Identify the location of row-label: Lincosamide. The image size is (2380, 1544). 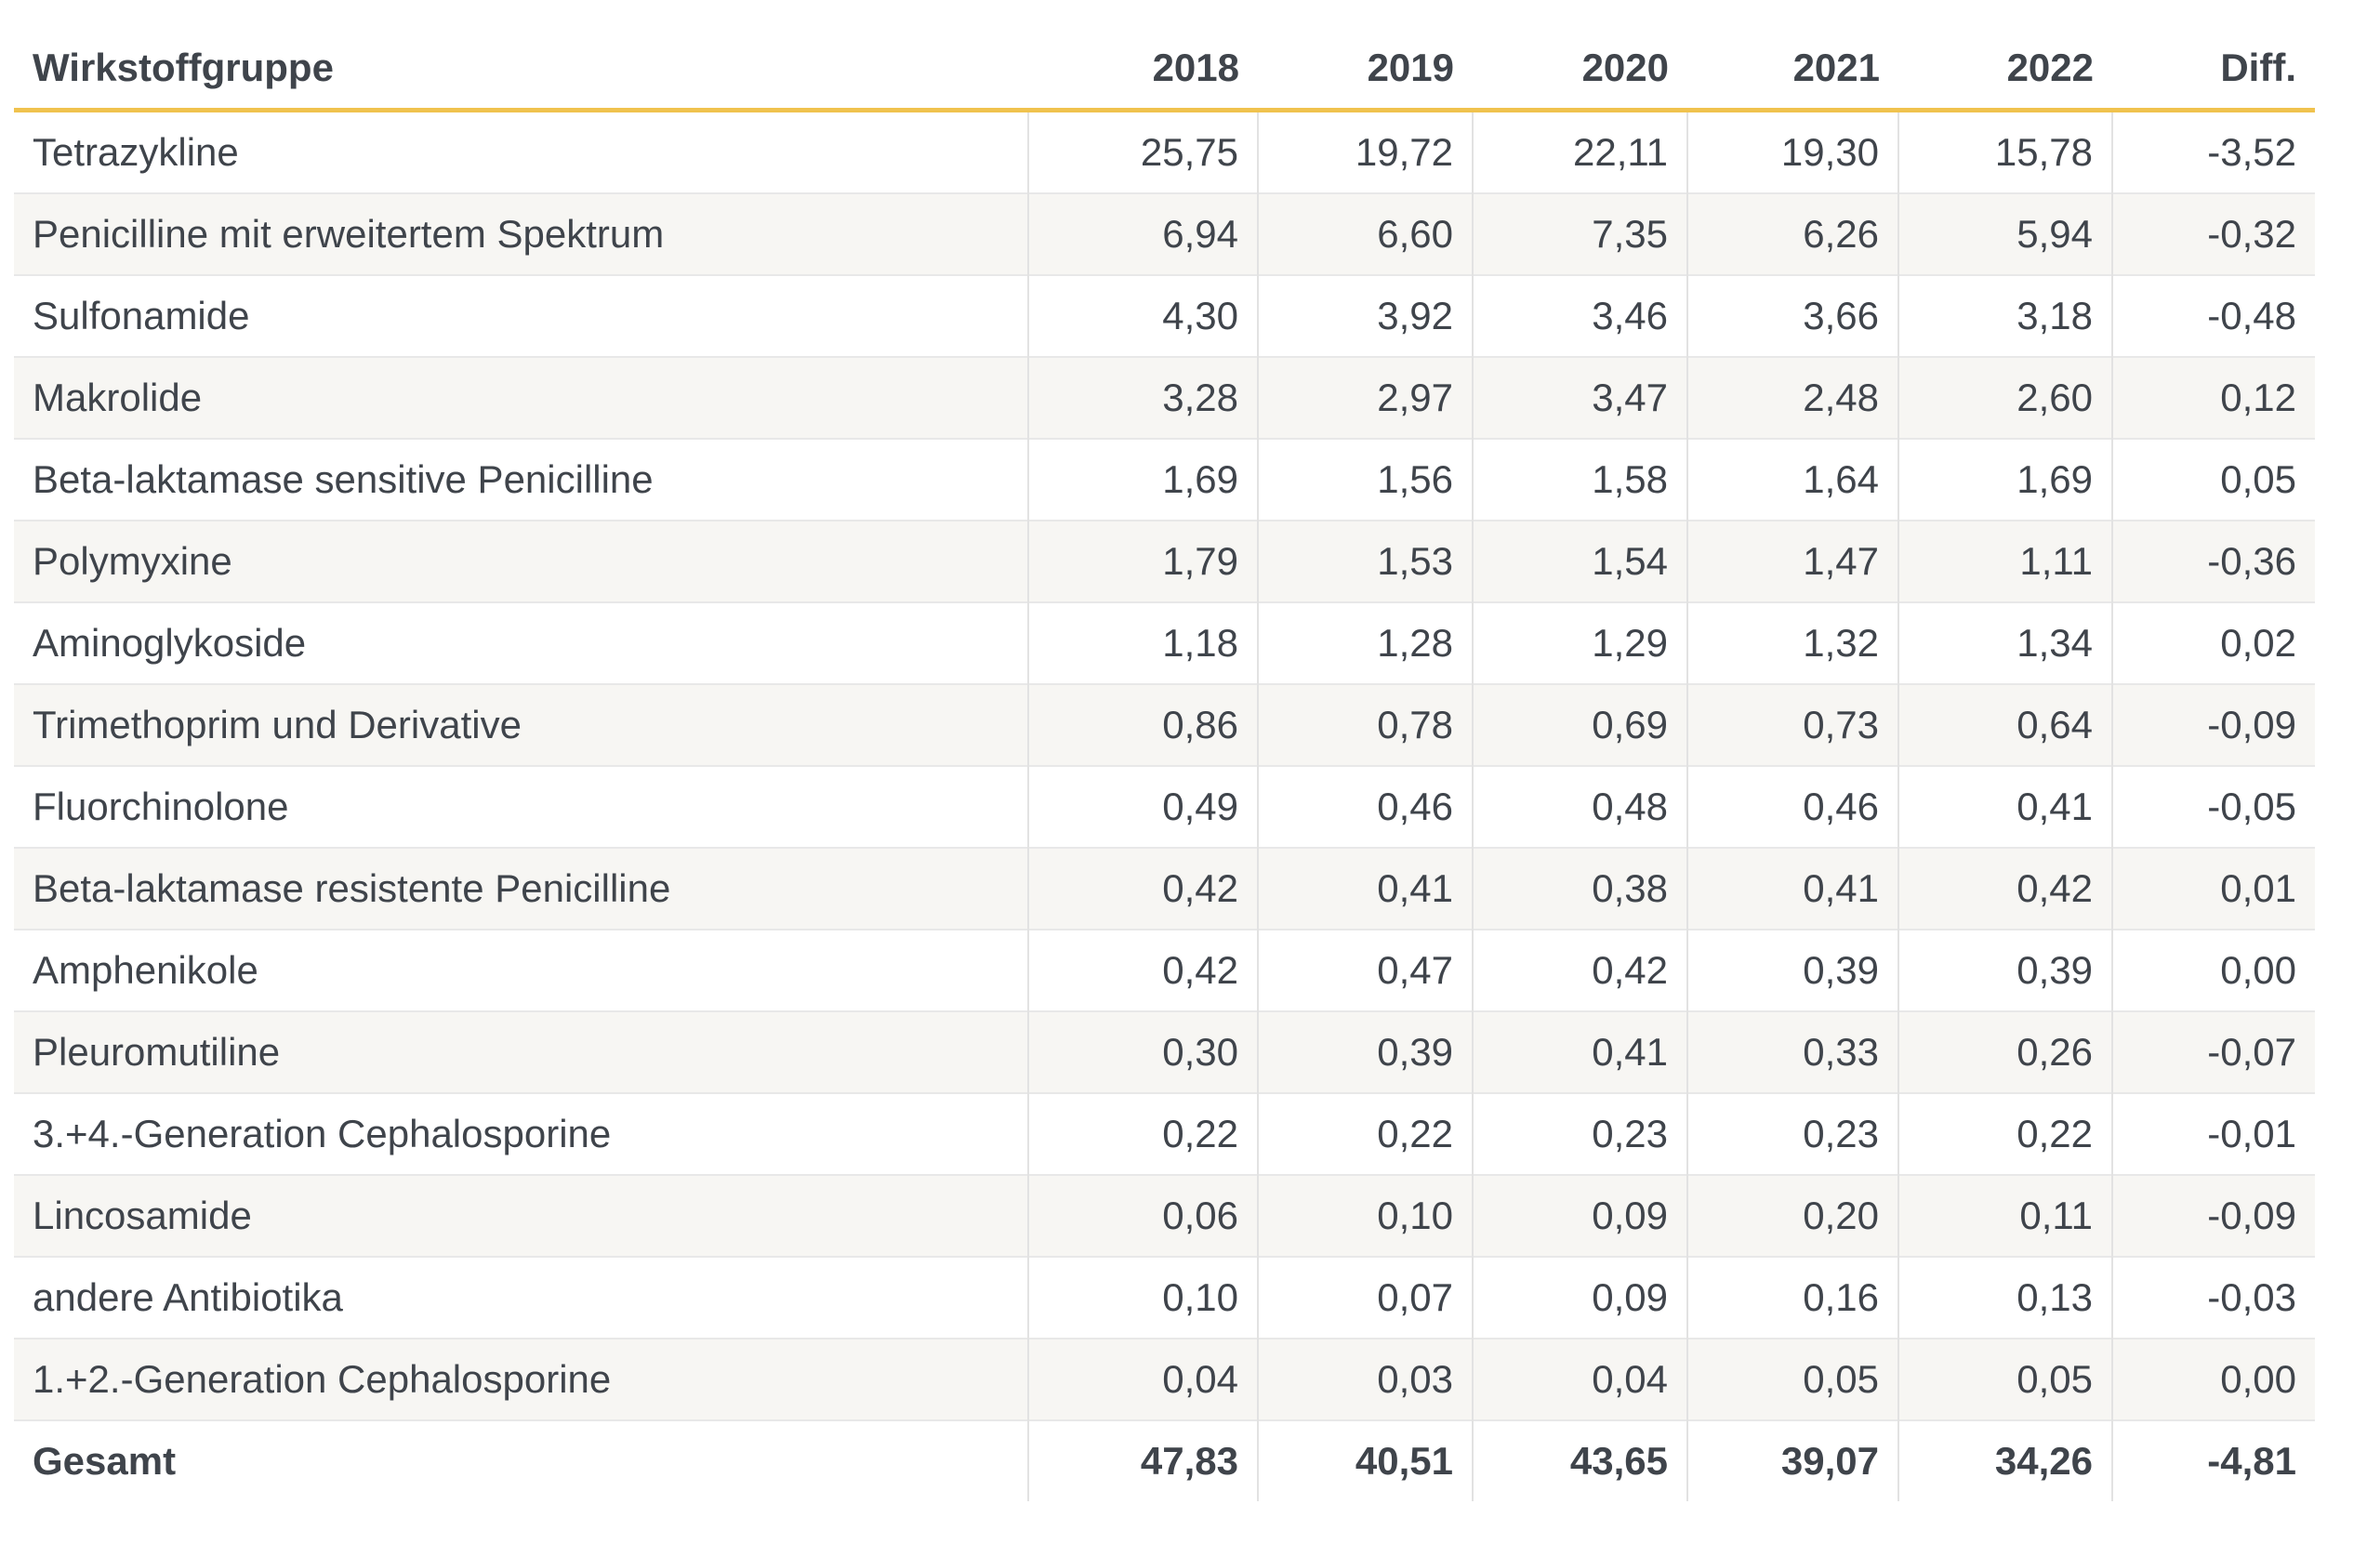
(521, 1216).